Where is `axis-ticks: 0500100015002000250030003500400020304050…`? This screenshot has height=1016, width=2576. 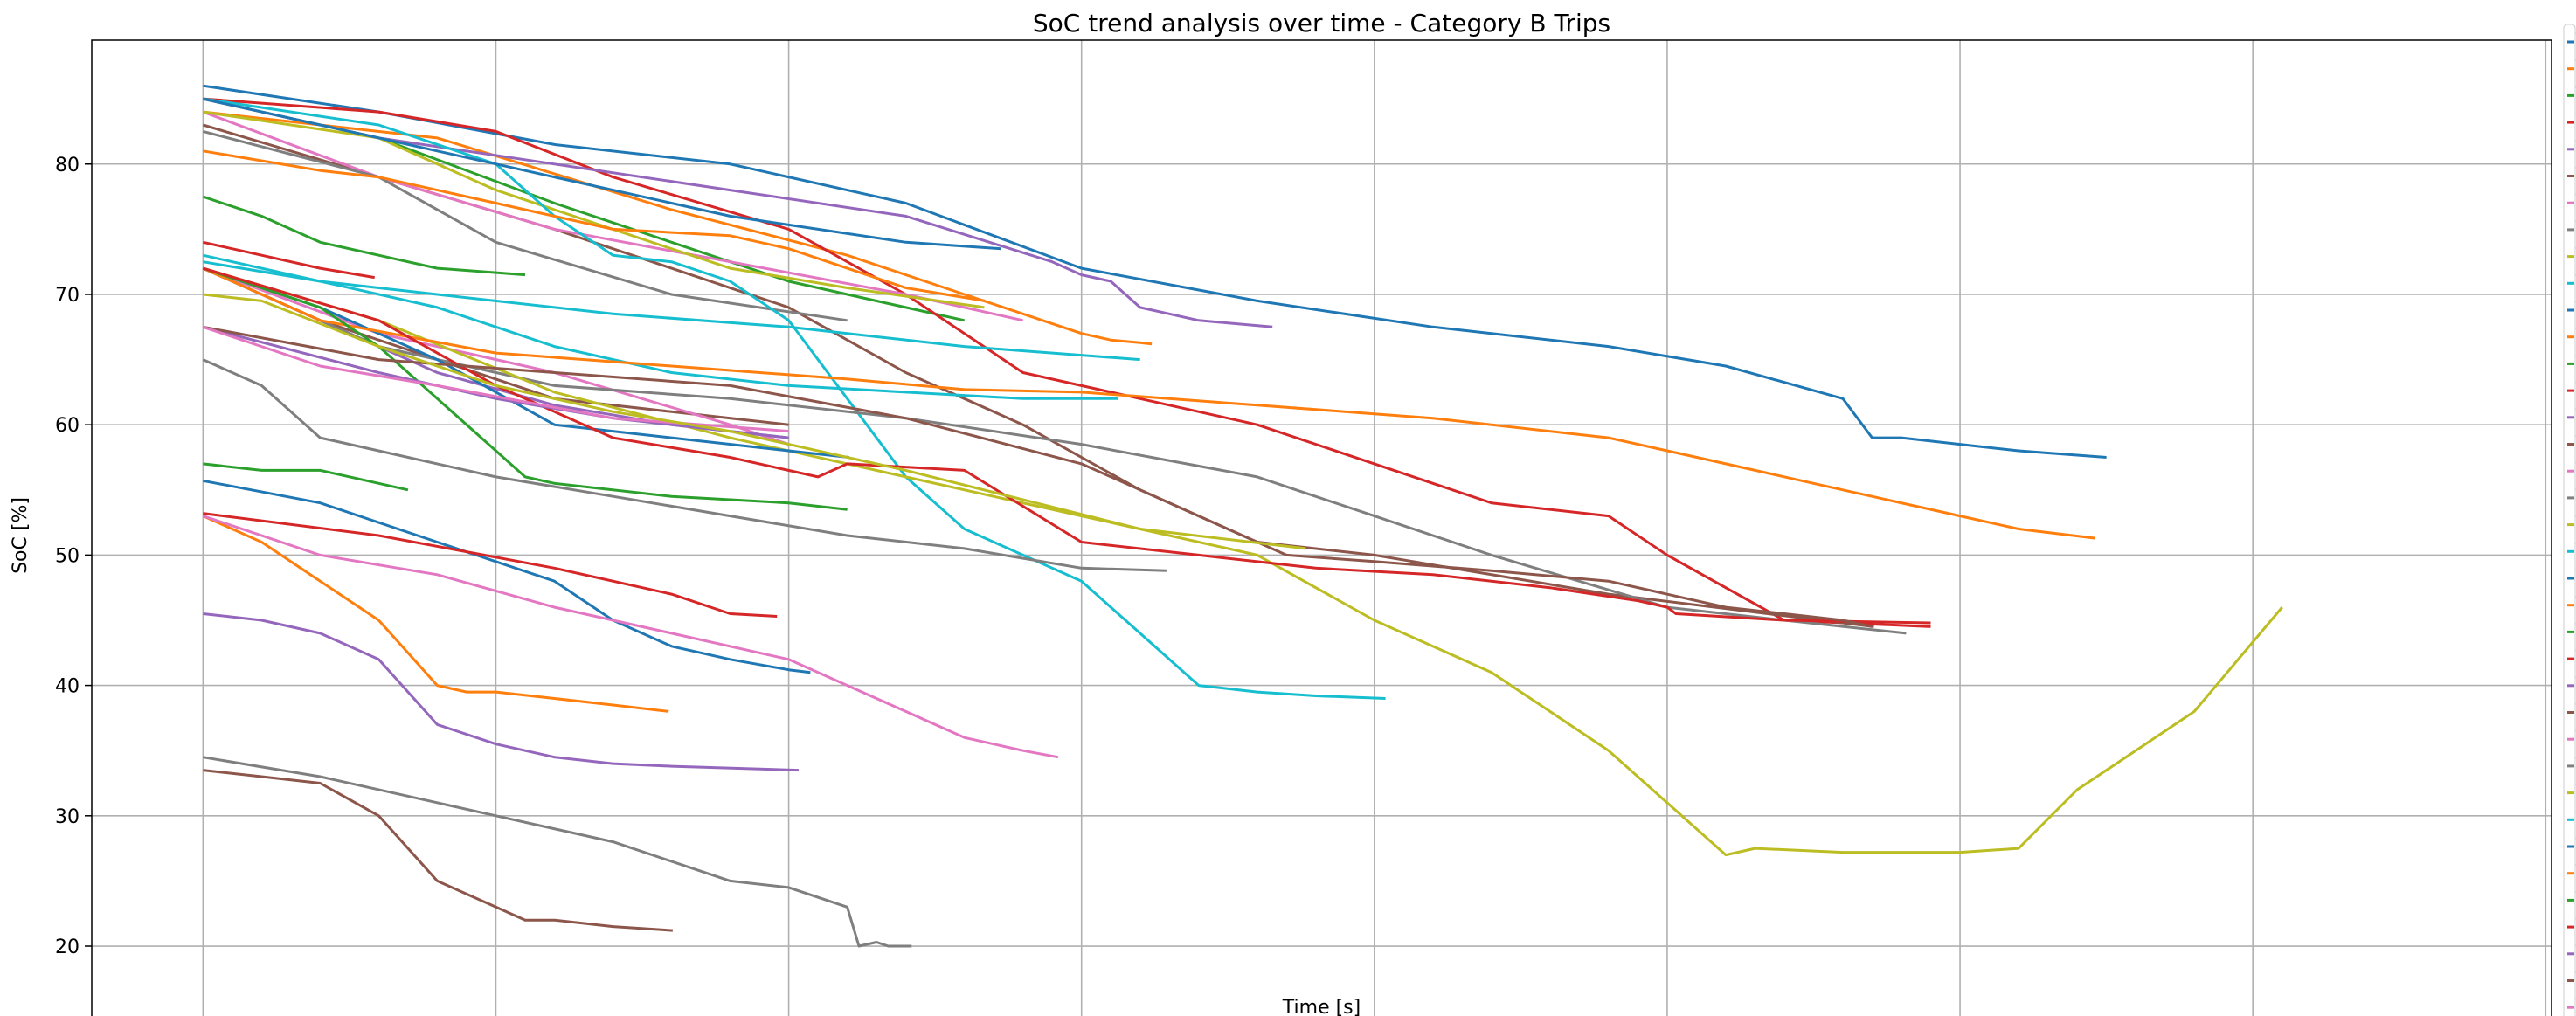
axis-ticks: 0500100015002000250030003500400020304050… is located at coordinates (73, 556).